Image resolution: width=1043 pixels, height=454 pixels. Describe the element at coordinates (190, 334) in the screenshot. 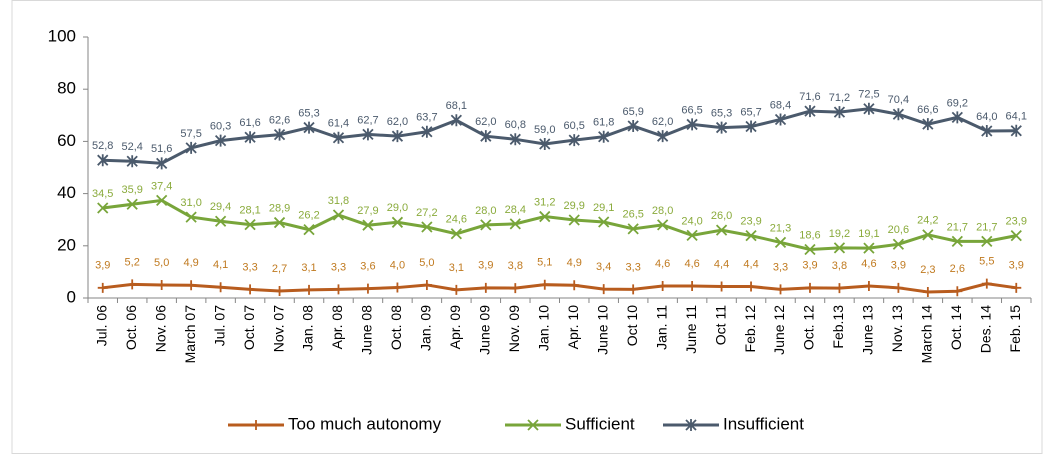

I see `x-tick-label: March 07` at that location.